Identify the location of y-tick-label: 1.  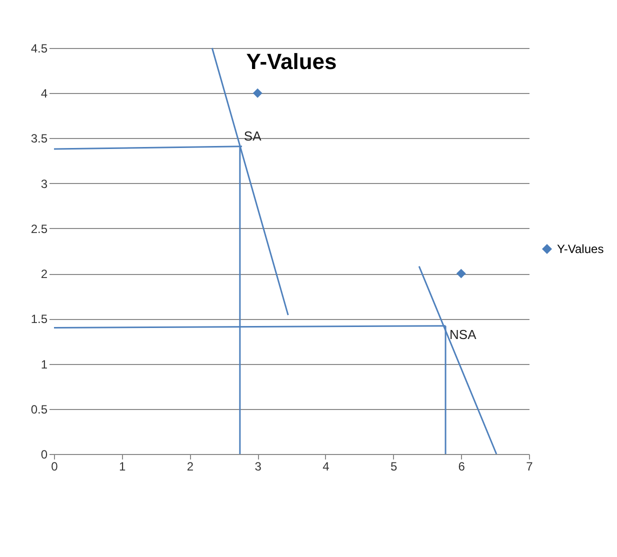
(44, 364).